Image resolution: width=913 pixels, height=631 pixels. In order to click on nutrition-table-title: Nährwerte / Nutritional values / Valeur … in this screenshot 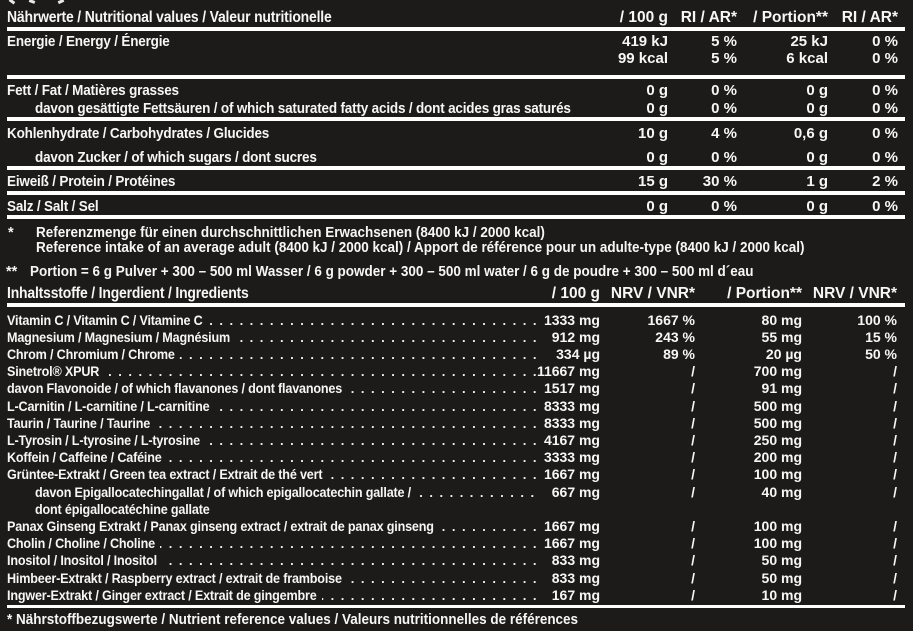, I will do `click(169, 17)`.